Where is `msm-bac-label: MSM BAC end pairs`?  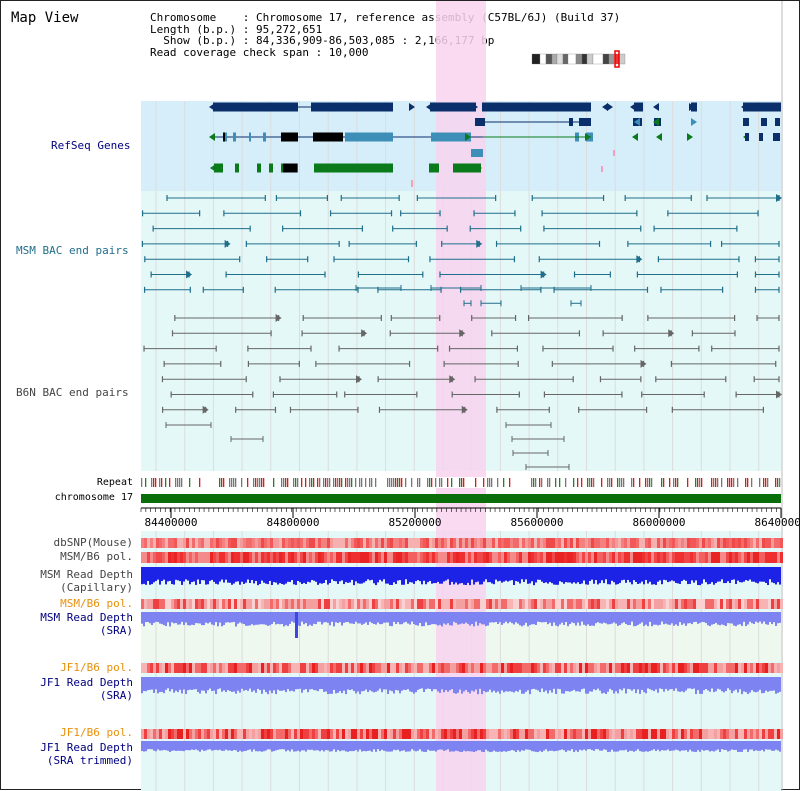
msm-bac-label: MSM BAC end pairs is located at coordinates (72, 250).